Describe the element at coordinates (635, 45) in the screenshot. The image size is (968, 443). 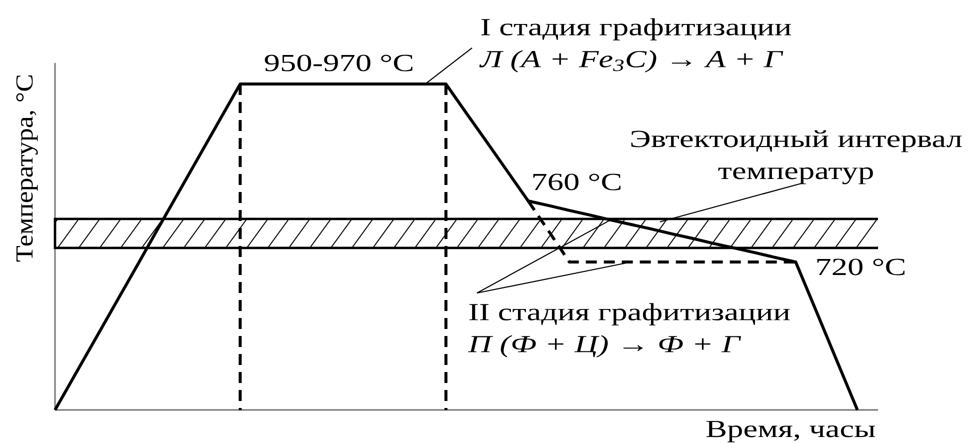
I see `text: I стадия графитизации Л (А + Fe$_{3}$C) → А + Г` at that location.